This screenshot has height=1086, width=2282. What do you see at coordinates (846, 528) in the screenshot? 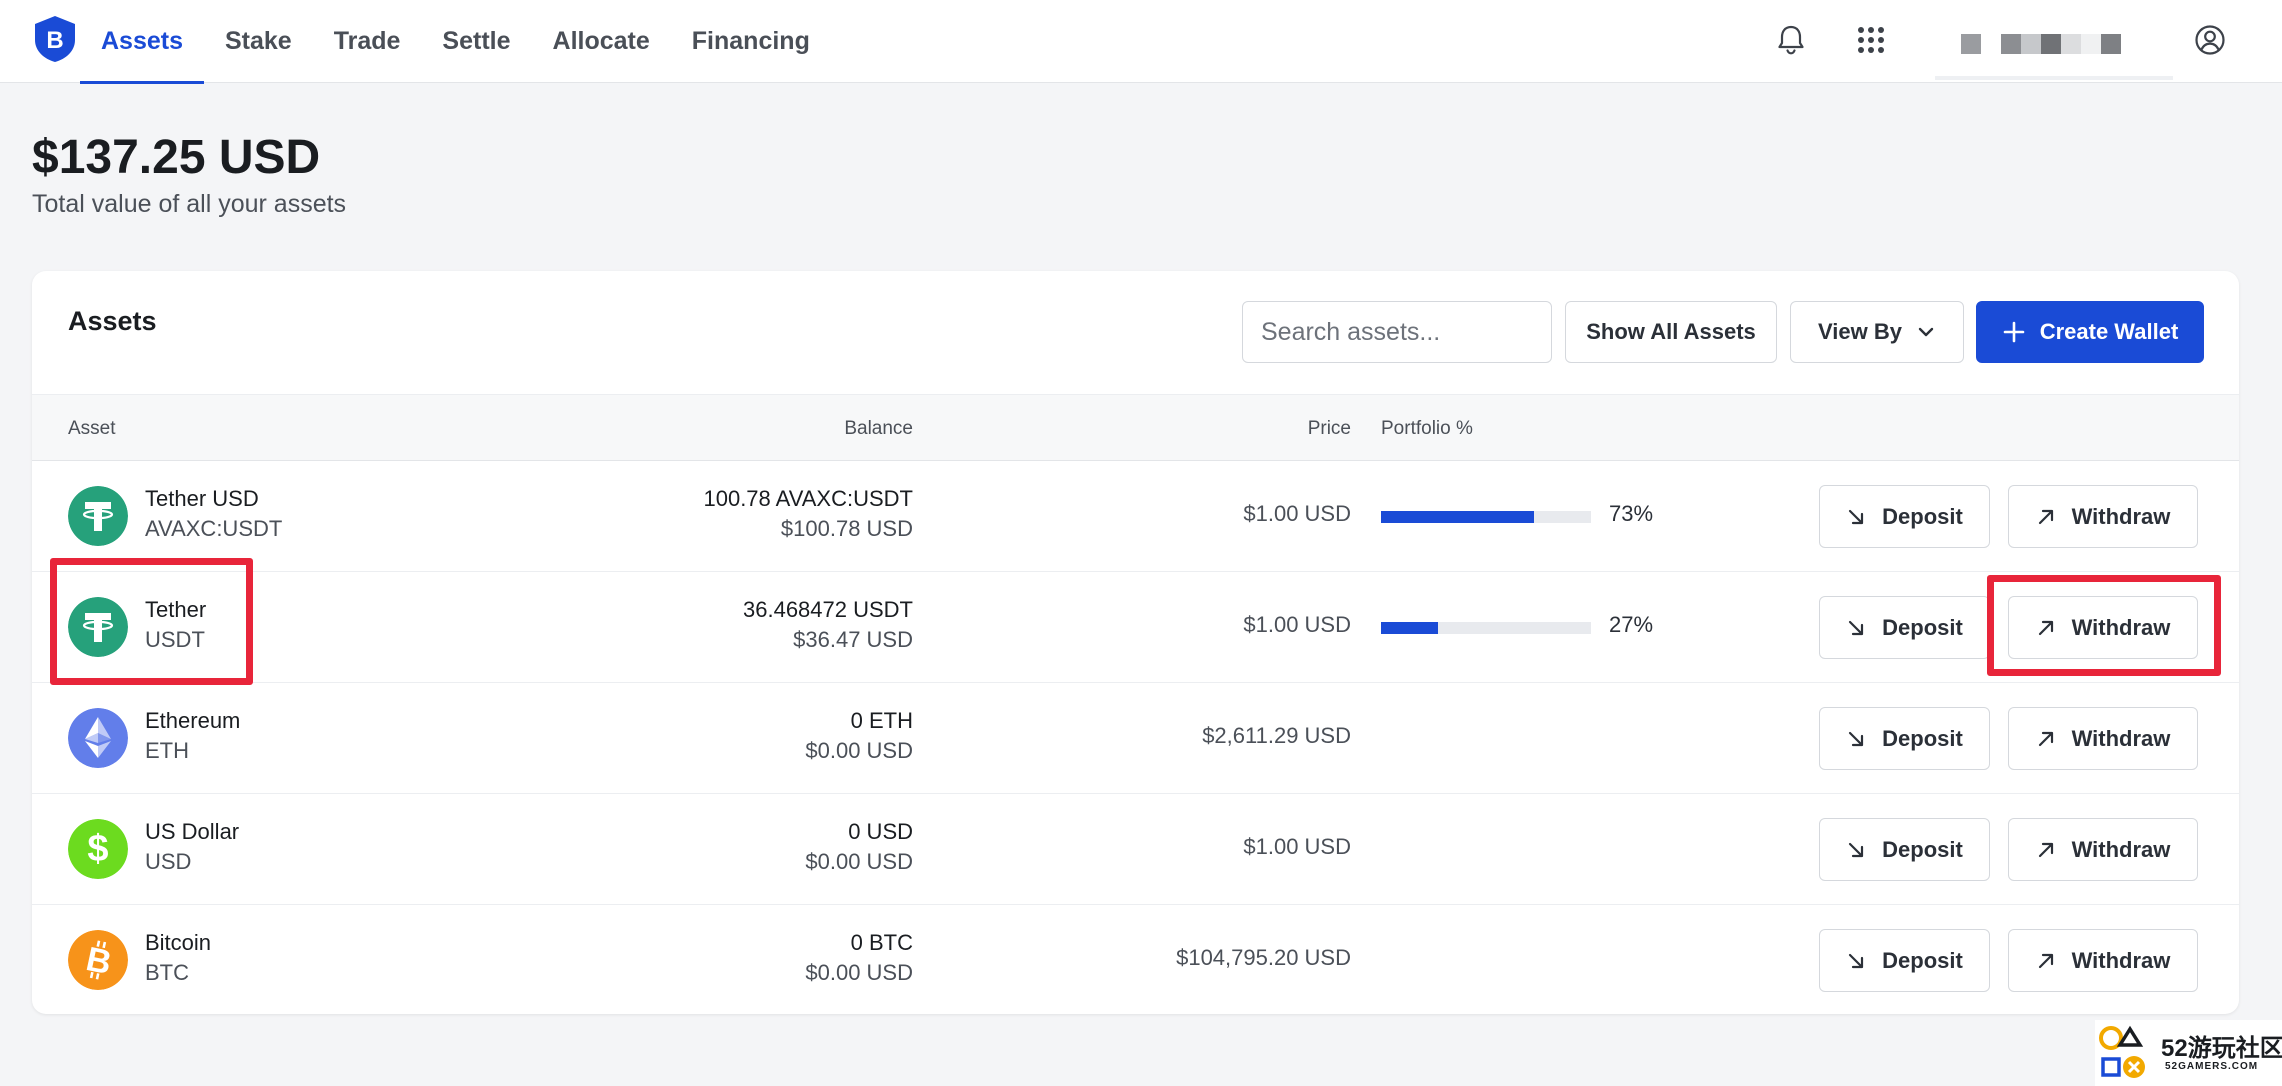
I see `asset-balance-usd: $100.78 USD` at bounding box center [846, 528].